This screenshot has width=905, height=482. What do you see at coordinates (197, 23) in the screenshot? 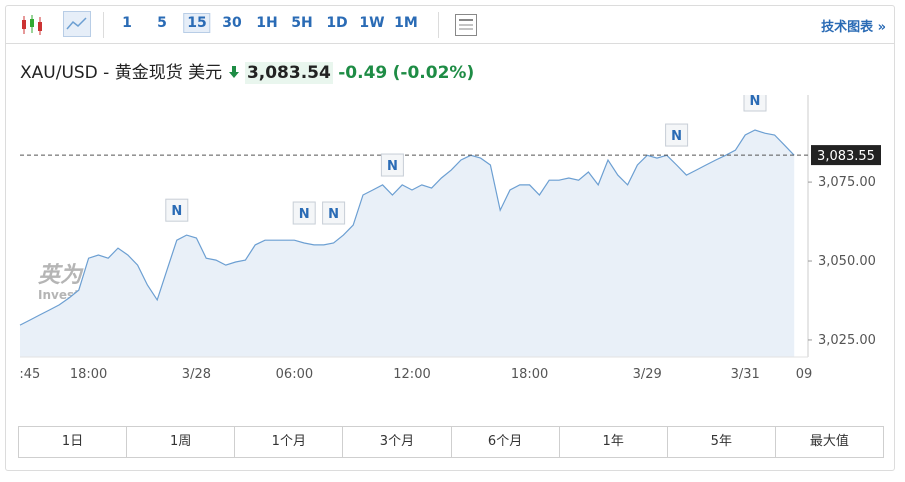
I see `interval-button: 15` at bounding box center [197, 23].